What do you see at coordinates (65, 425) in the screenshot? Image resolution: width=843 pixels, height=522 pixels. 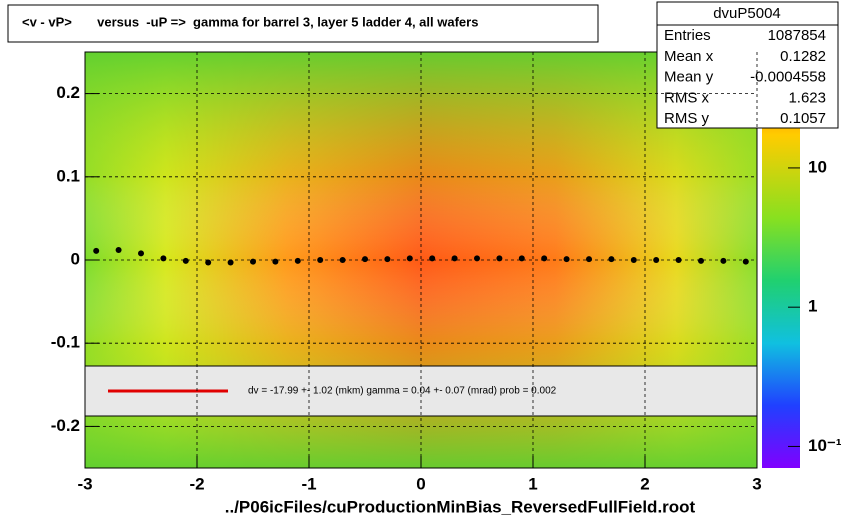 I see `y-tick-label: -0.2` at bounding box center [65, 425].